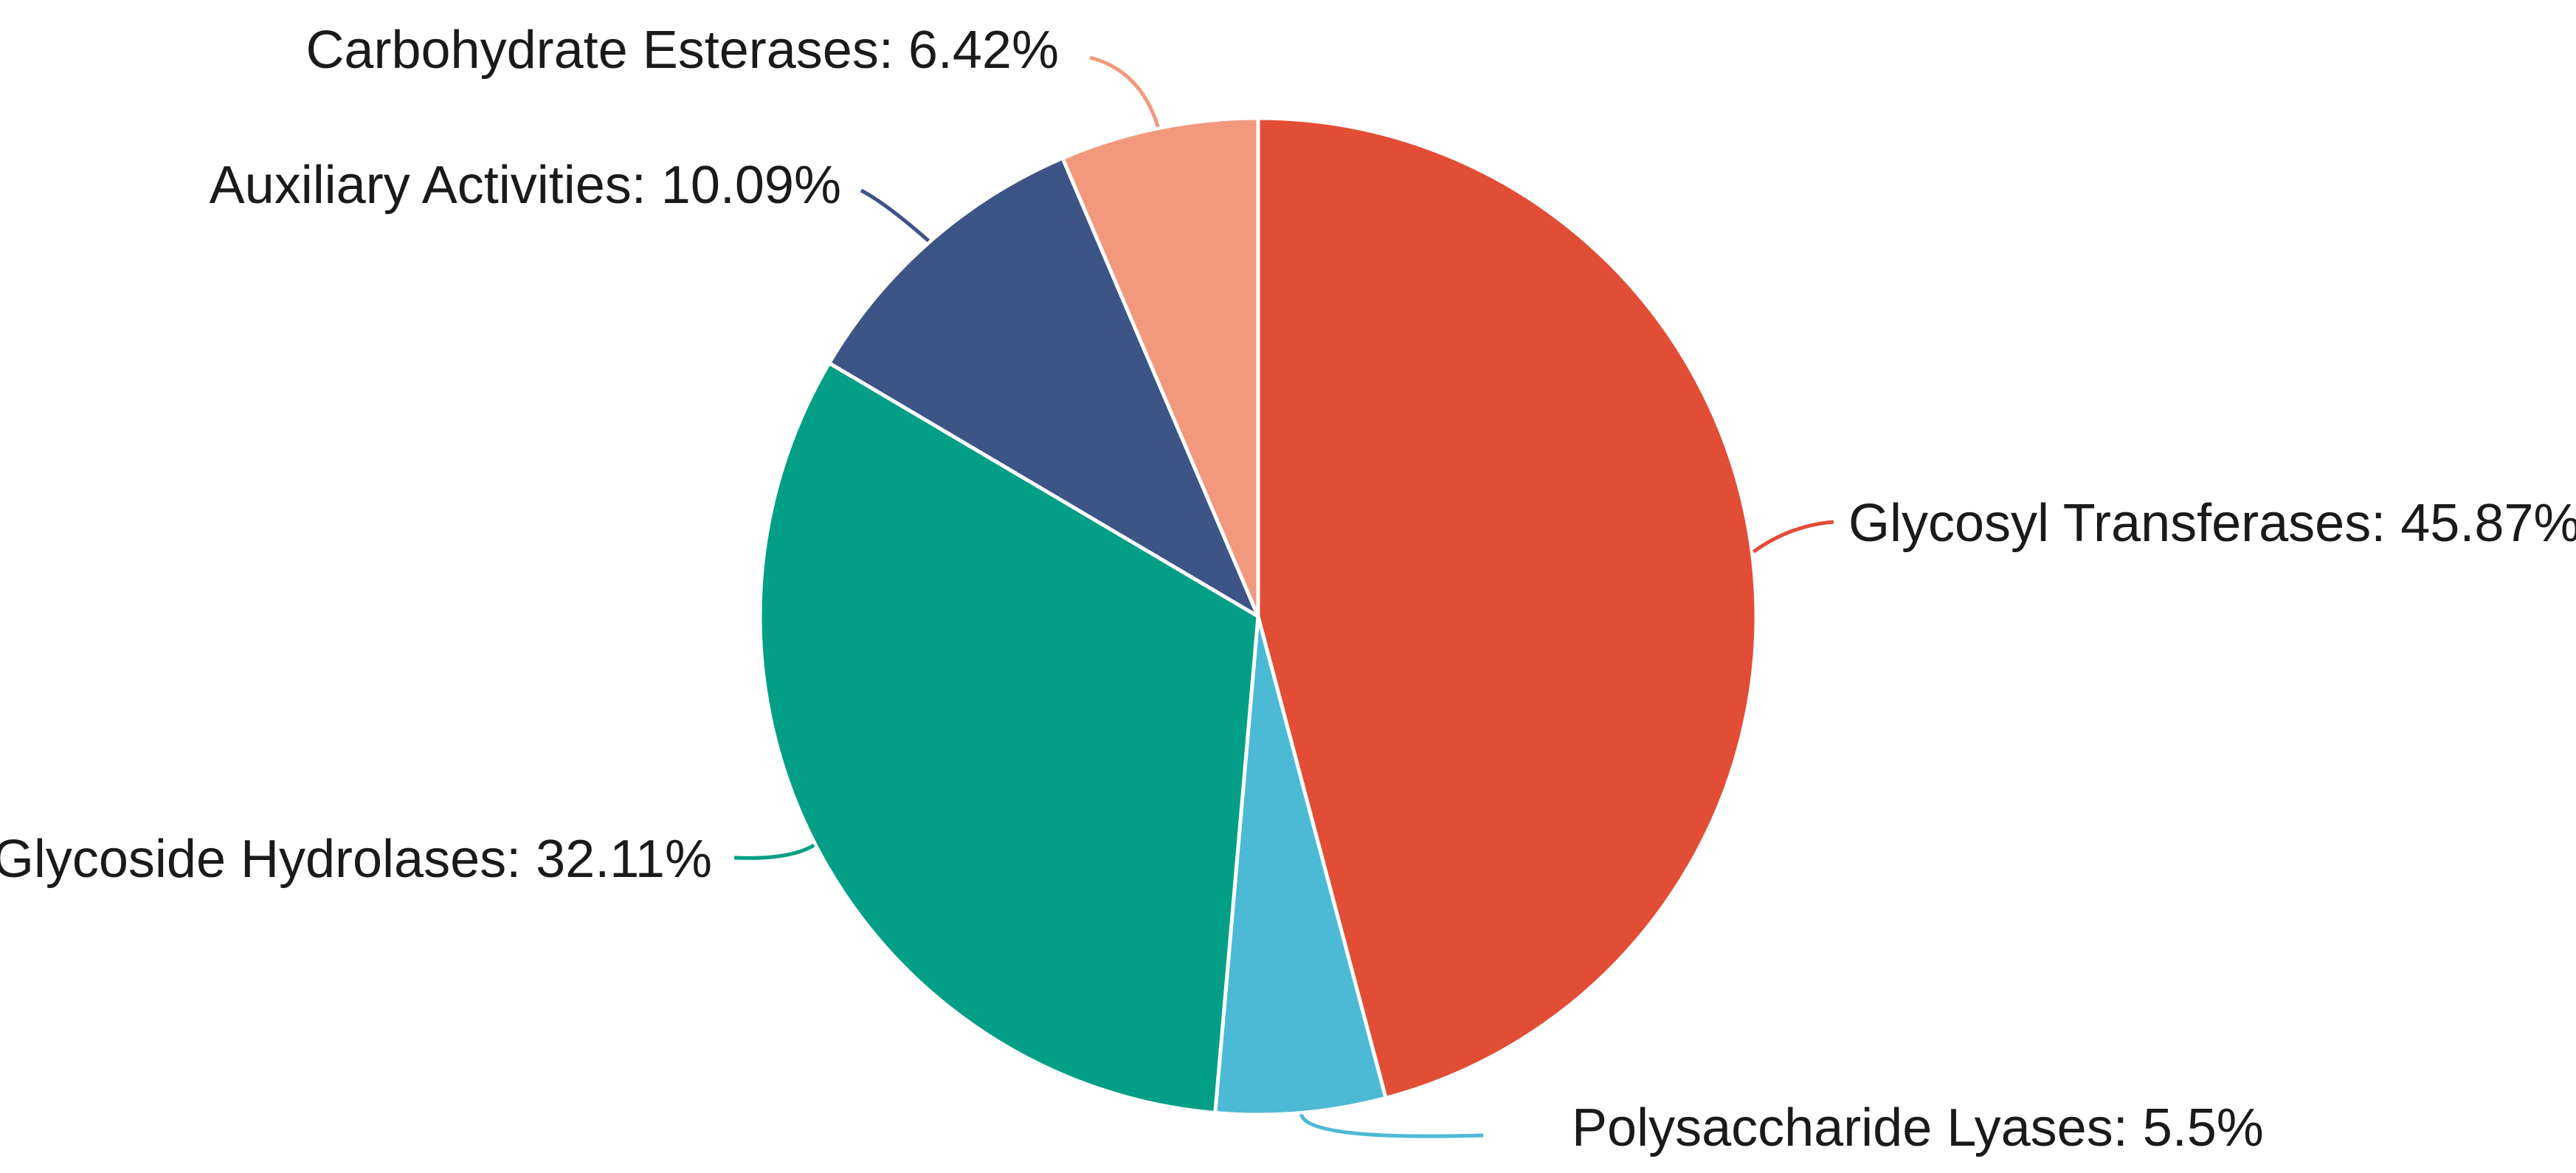  What do you see at coordinates (774, 851) in the screenshot?
I see `leader-line-glycoside-hydrolases` at bounding box center [774, 851].